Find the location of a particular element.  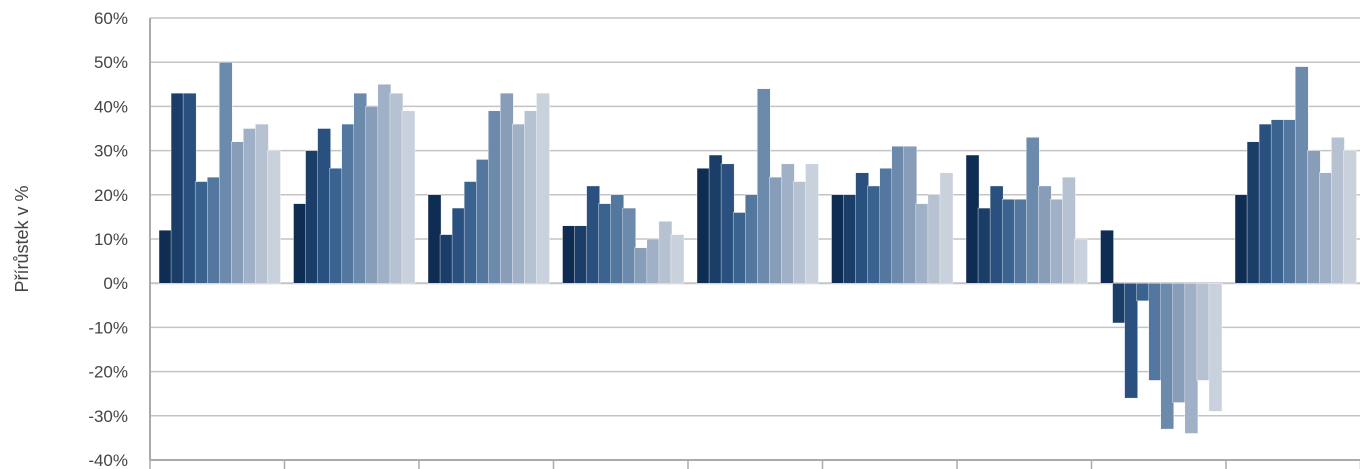

y-tick-label: 50% is located at coordinates (111, 62).